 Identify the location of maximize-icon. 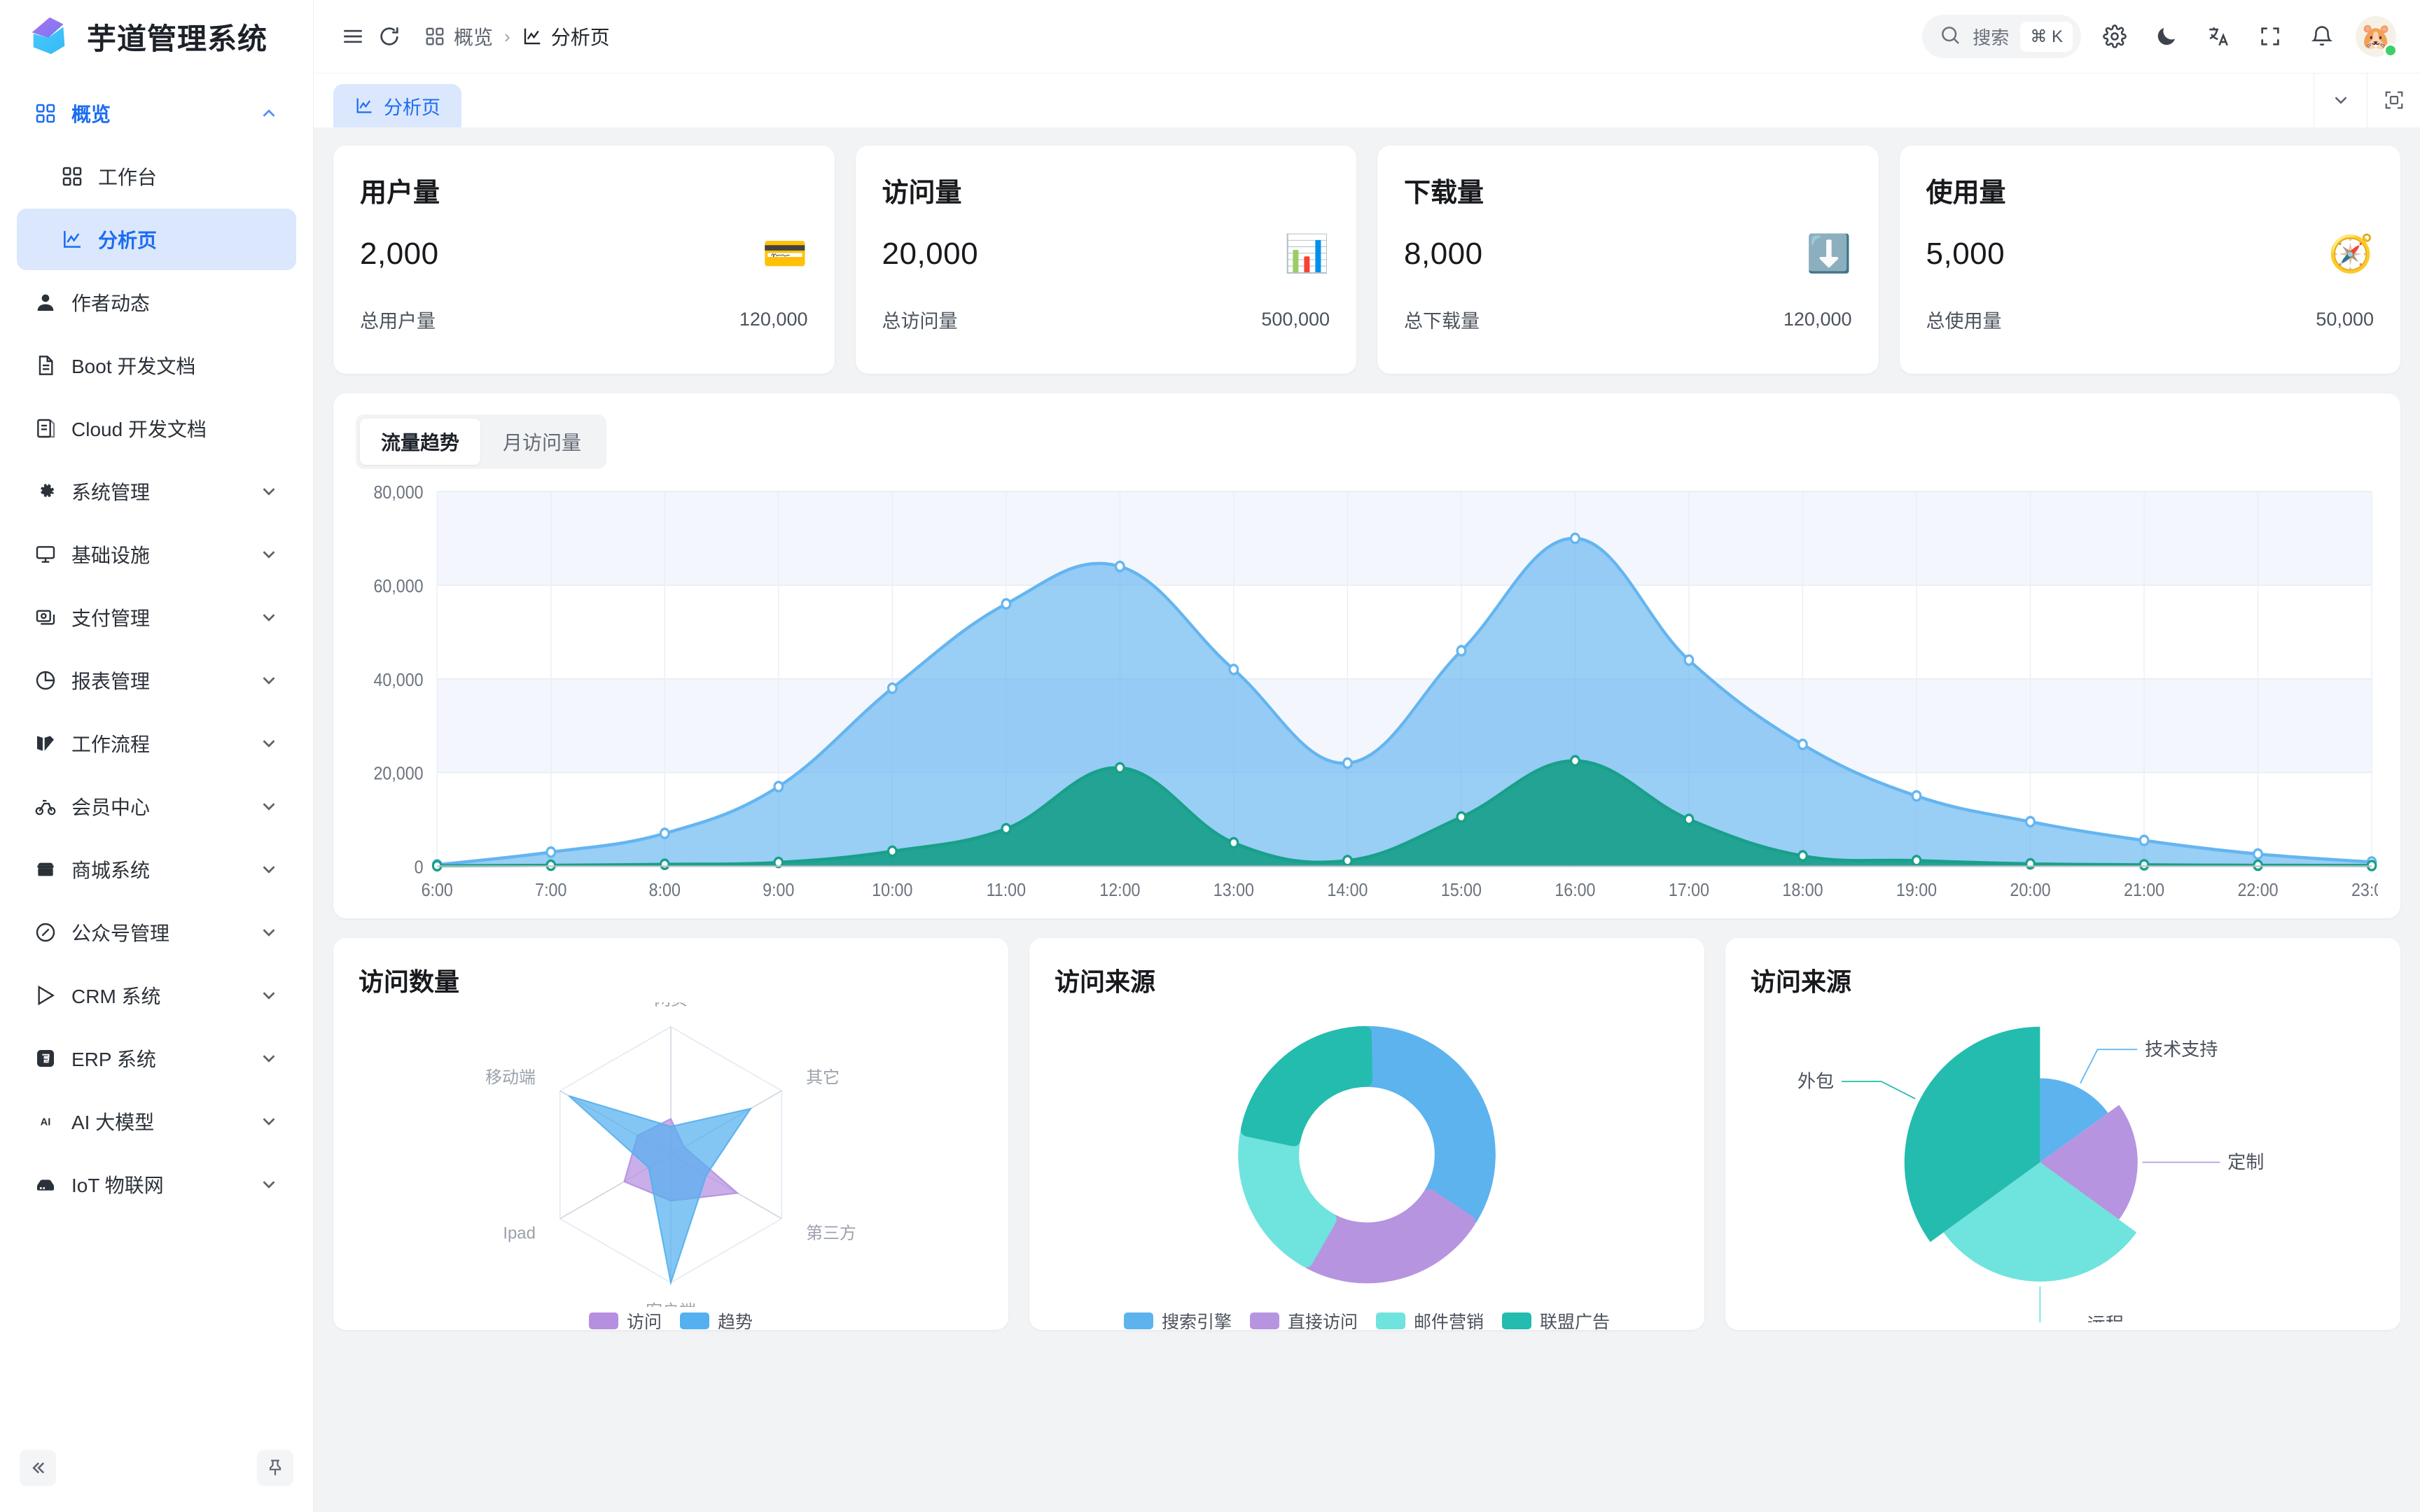
(2394, 100).